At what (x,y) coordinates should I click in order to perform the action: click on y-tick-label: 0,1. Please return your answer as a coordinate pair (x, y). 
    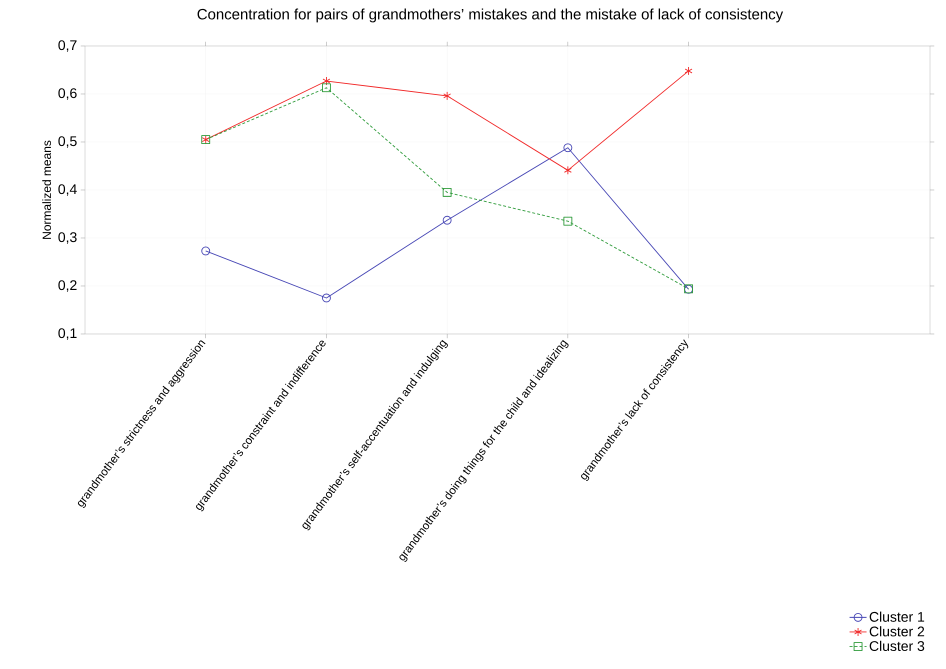
    Looking at the image, I should click on (67, 334).